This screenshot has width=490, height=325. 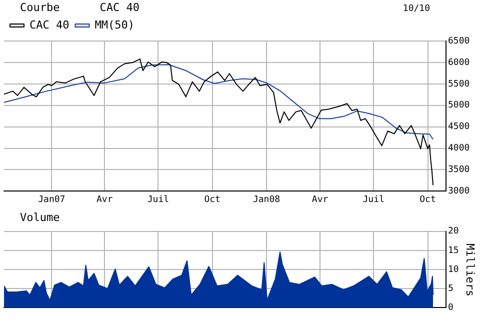 I want to click on text: 10/10, so click(x=416, y=9).